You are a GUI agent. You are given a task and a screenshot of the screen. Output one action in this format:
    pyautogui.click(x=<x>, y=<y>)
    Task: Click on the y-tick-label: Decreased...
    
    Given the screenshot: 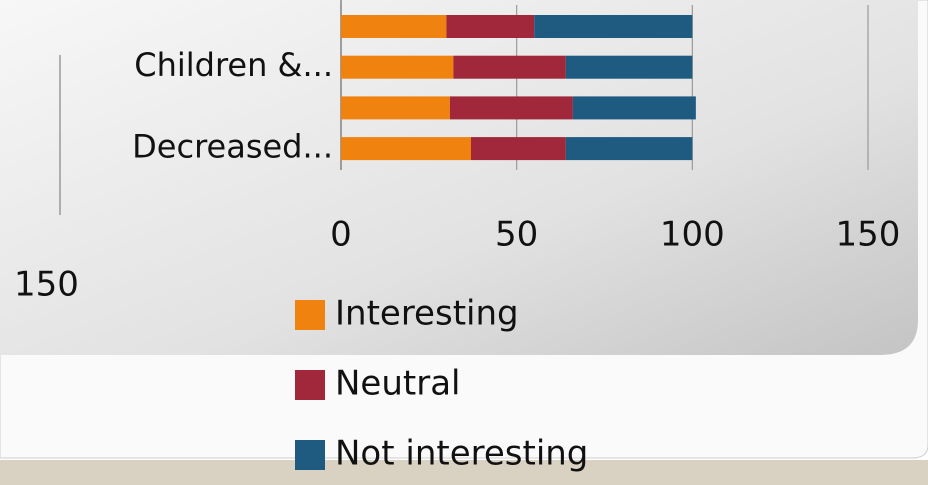 What is the action you would take?
    pyautogui.click(x=232, y=147)
    